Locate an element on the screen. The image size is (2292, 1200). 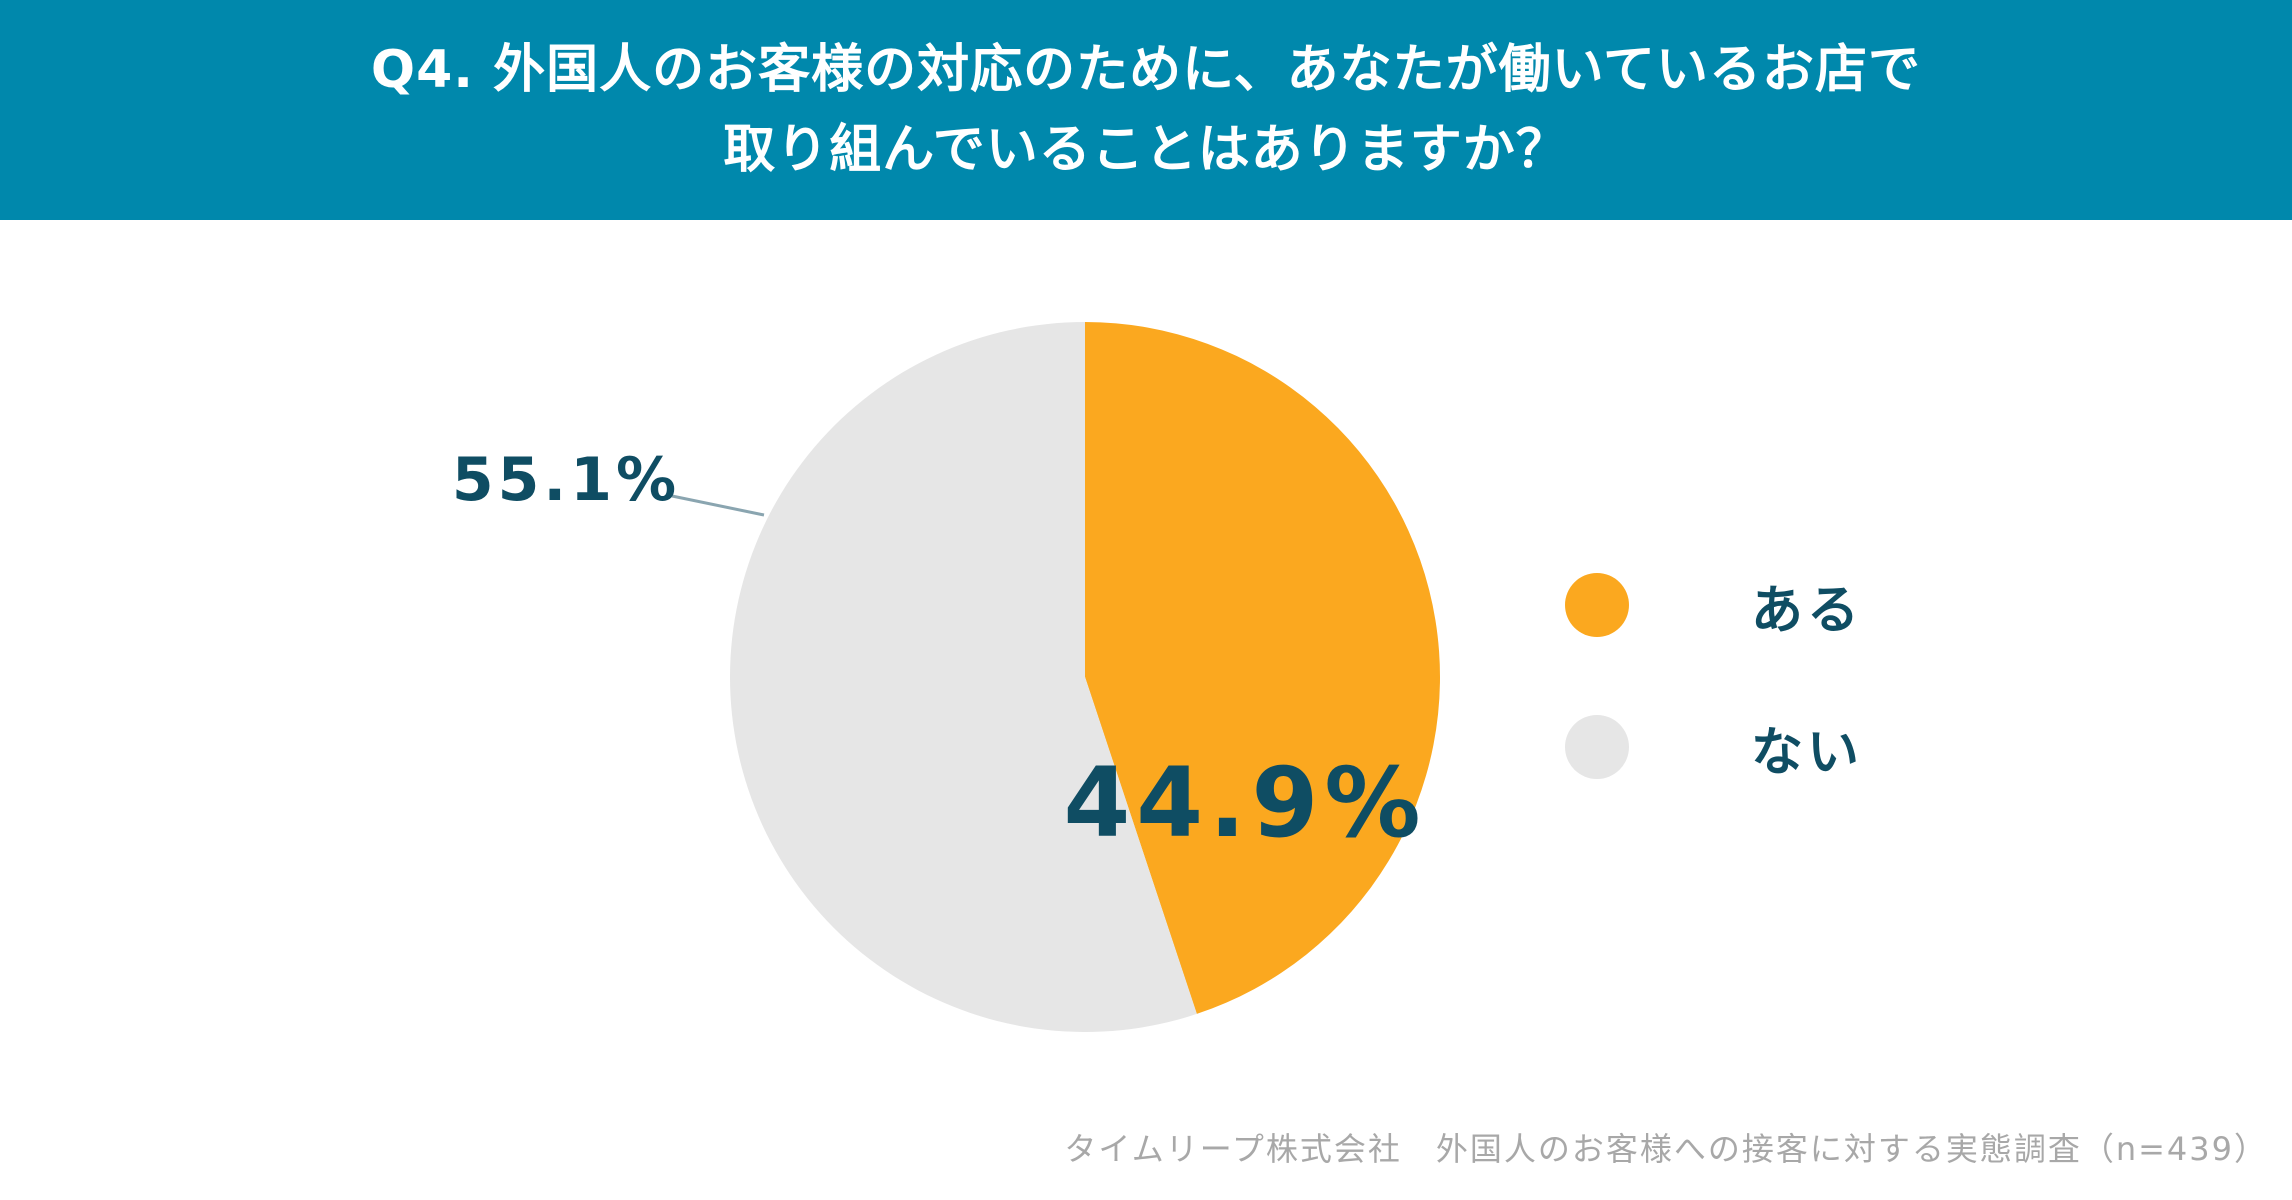
legend: ある ない is located at coordinates (1714, 715).